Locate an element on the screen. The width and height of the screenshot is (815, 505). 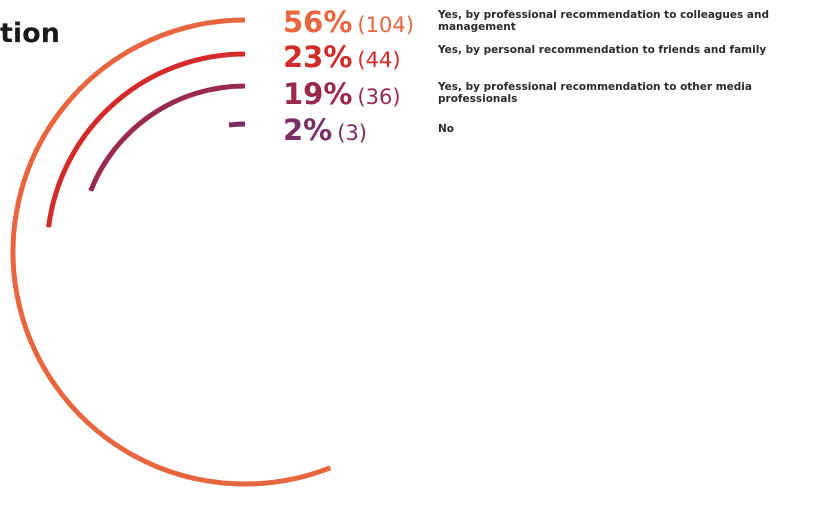
value-row-0: 56% (104) is located at coordinates (348, 22).